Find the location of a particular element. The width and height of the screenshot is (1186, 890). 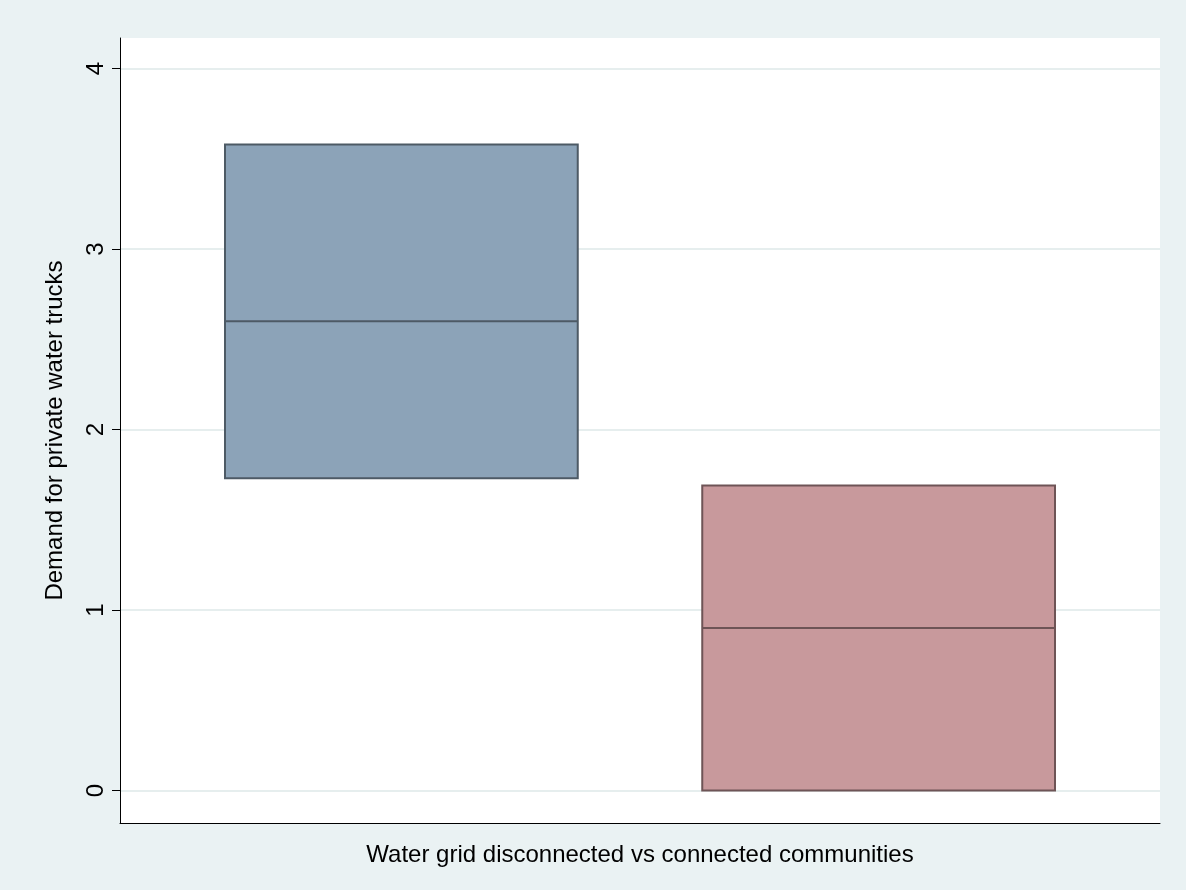

y-tick-label: 0 is located at coordinates (94, 790).